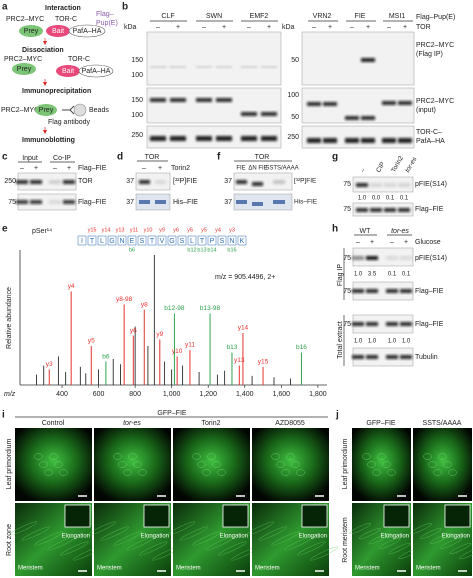 The width and height of the screenshot is (473, 578). What do you see at coordinates (228, 181) in the screenshot?
I see `label: 37` at bounding box center [228, 181].